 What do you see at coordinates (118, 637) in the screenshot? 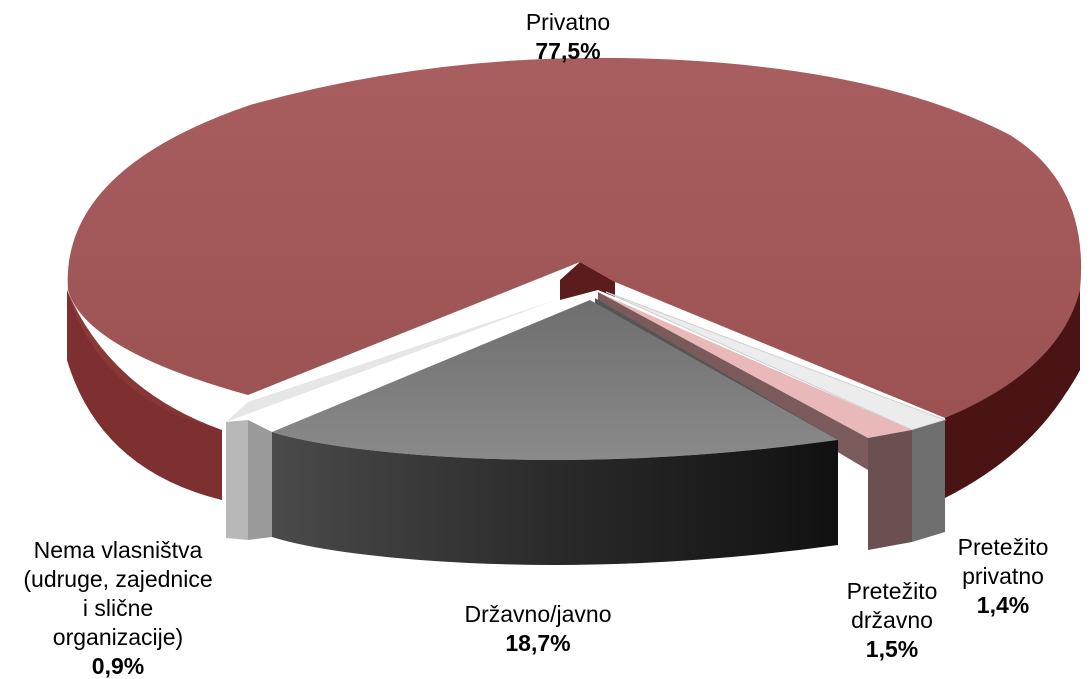
I see `slice-label-line: organizacije)` at bounding box center [118, 637].